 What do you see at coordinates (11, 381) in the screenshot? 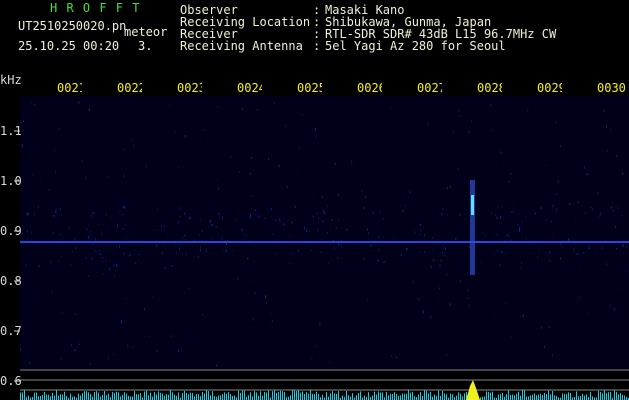
I see `y-label: 0.6` at bounding box center [11, 381].